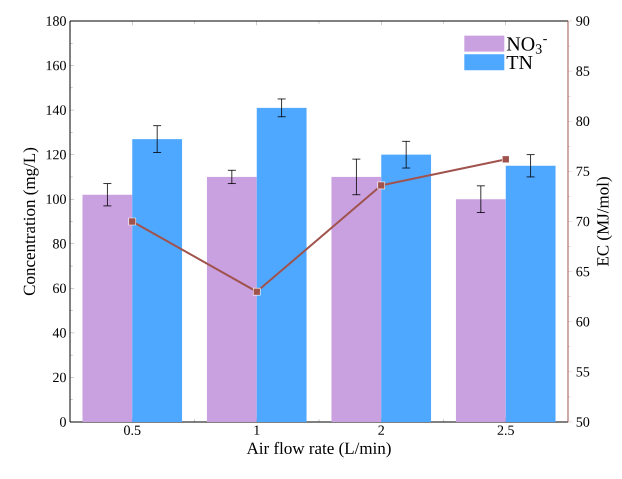 The image size is (622, 479). I want to click on y-tick-label: 180, so click(56, 21).